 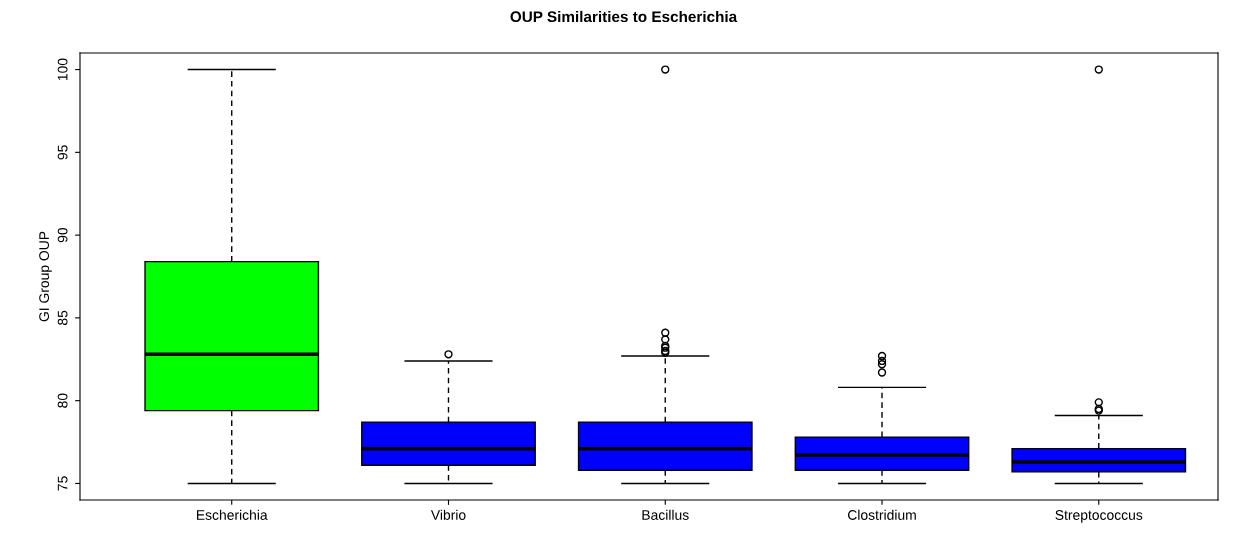 What do you see at coordinates (45, 276) in the screenshot?
I see `y-axis-title: GI Group OUP` at bounding box center [45, 276].